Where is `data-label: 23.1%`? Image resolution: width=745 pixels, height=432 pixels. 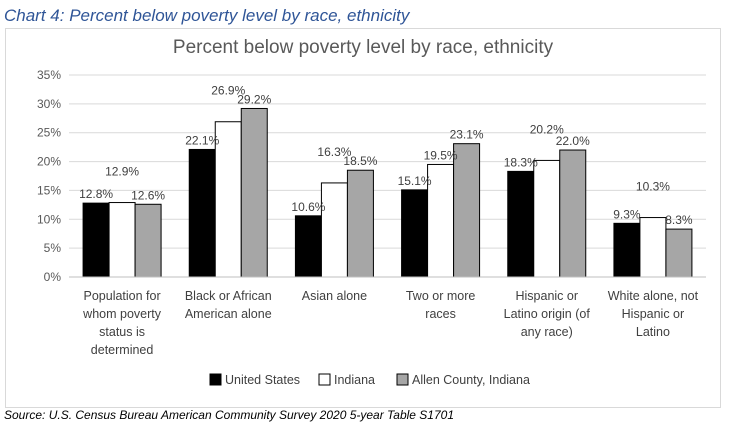 data-label: 23.1% is located at coordinates (467, 135).